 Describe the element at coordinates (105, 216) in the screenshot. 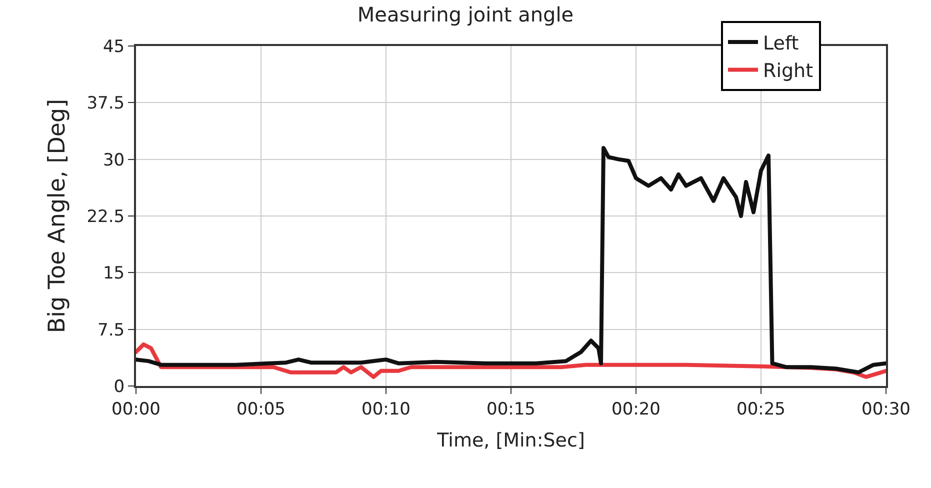

I see `y-tick-label: 22.5` at that location.